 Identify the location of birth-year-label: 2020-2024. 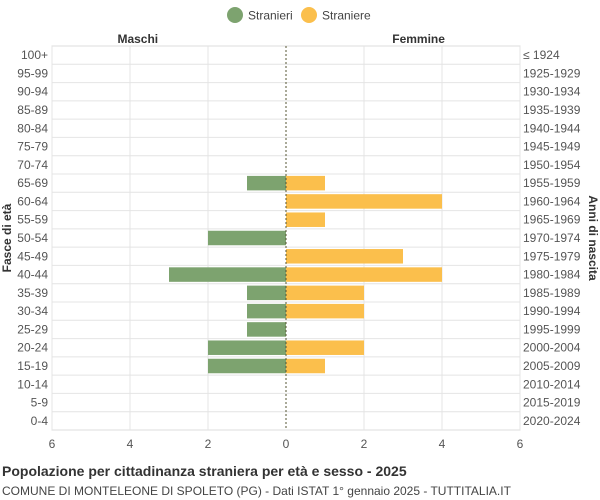
(552, 421).